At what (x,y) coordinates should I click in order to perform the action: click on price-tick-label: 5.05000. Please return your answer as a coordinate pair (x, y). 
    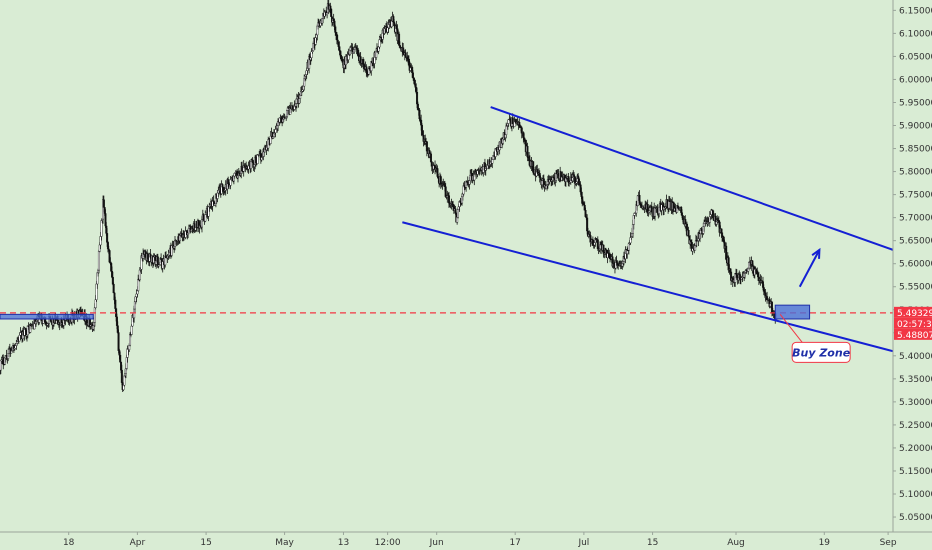
    Looking at the image, I should click on (915, 518).